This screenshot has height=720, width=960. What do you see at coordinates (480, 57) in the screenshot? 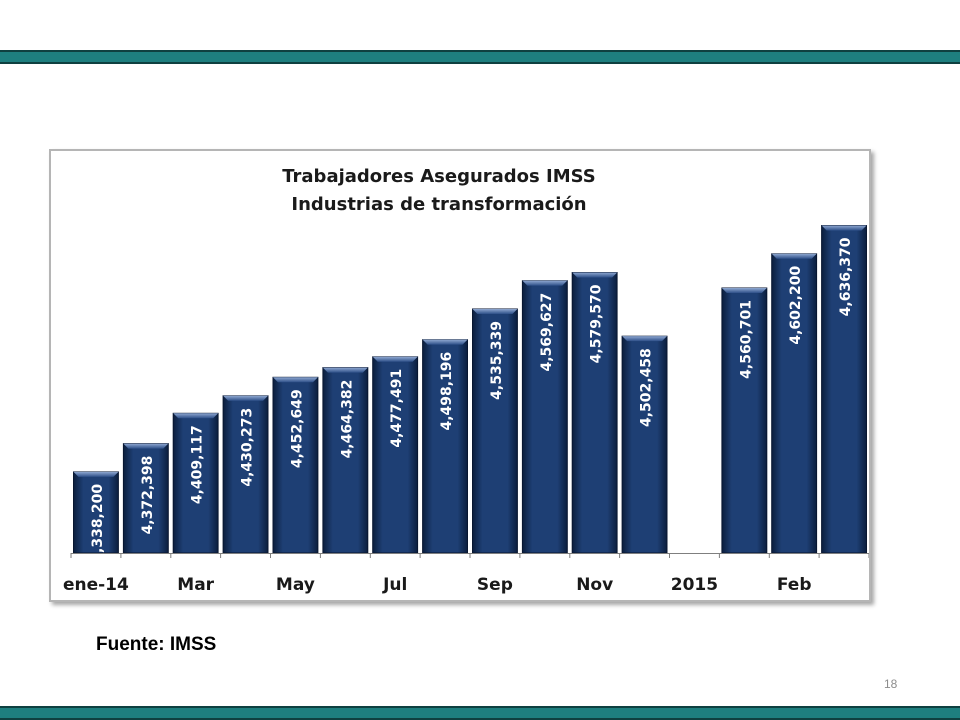
I see `top-accent-band` at bounding box center [480, 57].